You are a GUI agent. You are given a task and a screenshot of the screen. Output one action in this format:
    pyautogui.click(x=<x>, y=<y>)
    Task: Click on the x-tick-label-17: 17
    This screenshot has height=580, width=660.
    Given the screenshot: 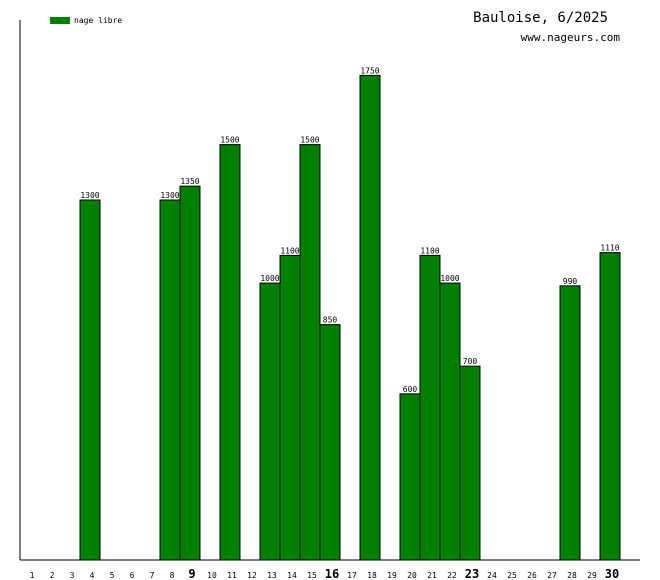 What is the action you would take?
    pyautogui.click(x=352, y=575)
    